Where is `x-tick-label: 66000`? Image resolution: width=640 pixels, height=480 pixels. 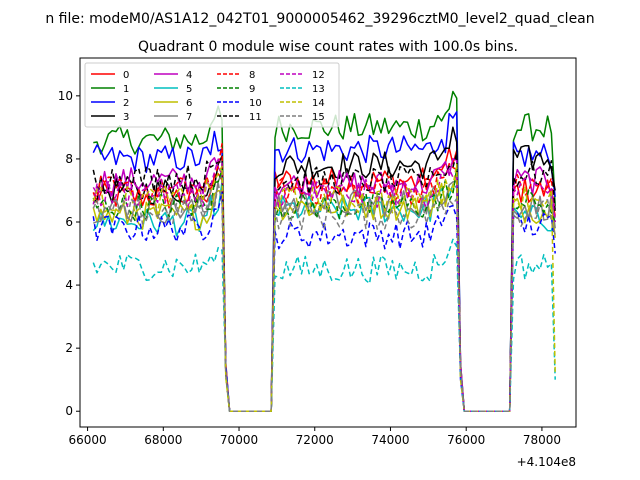 x-tick-label: 66000 is located at coordinates (87, 440).